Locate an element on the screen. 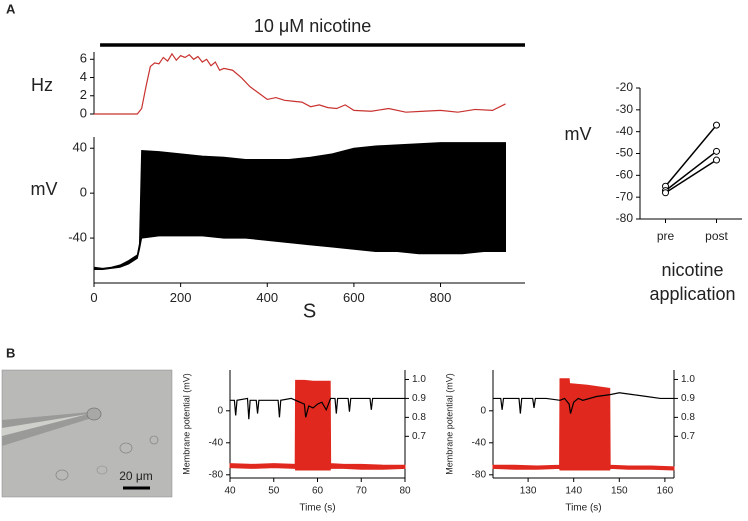 The height and width of the screenshot is (521, 748). panel-label: A is located at coordinates (11, 8).